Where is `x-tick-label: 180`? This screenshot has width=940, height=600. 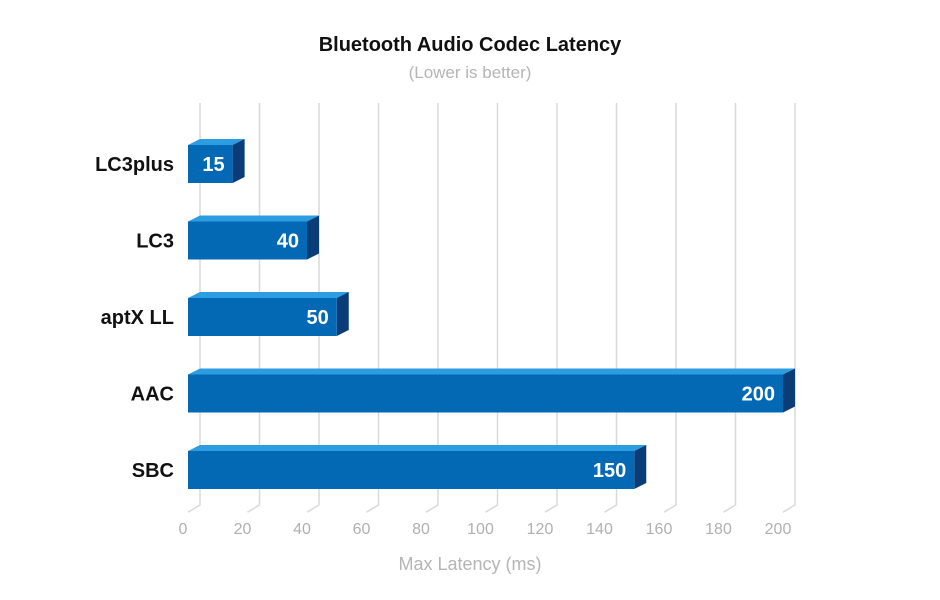
x-tick-label: 180 is located at coordinates (718, 529).